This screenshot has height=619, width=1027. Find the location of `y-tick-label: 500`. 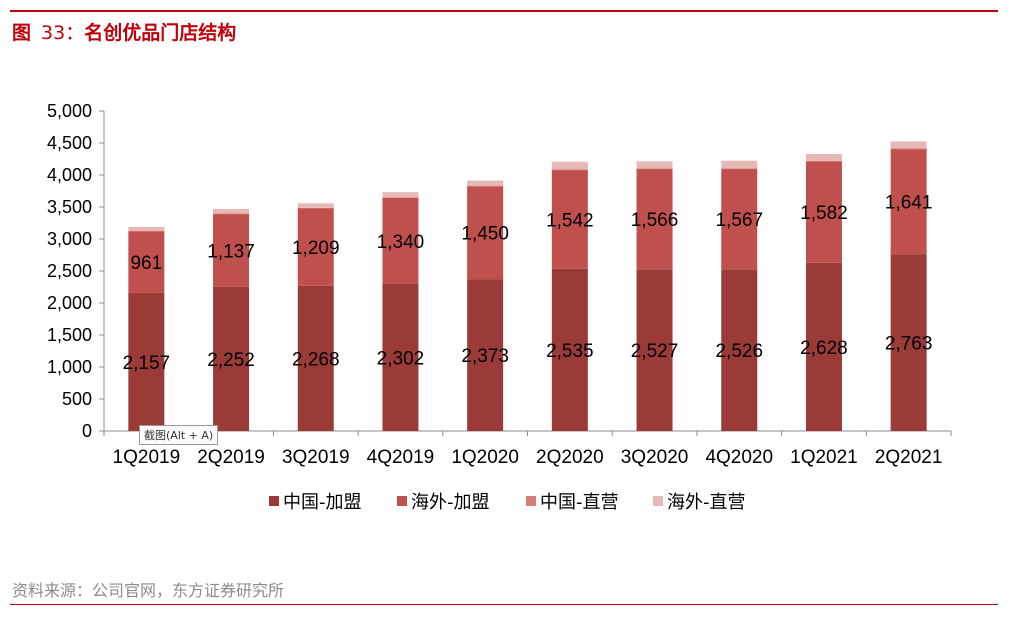

y-tick-label: 500 is located at coordinates (77, 399).